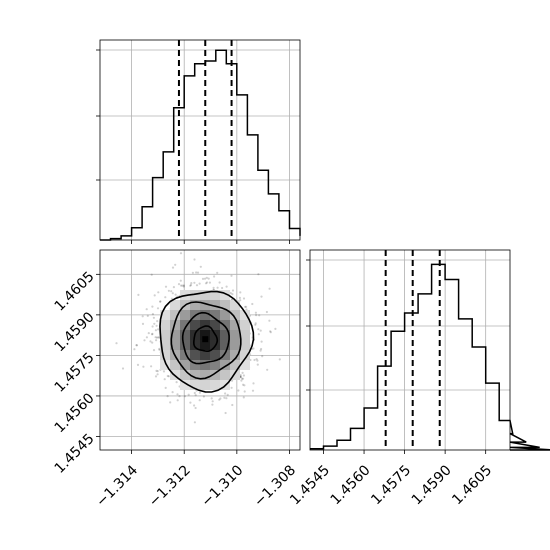 The height and width of the screenshot is (550, 550). Describe the element at coordinates (75, 413) in the screenshot. I see `joint-ytick-label: 1.4560` at that location.